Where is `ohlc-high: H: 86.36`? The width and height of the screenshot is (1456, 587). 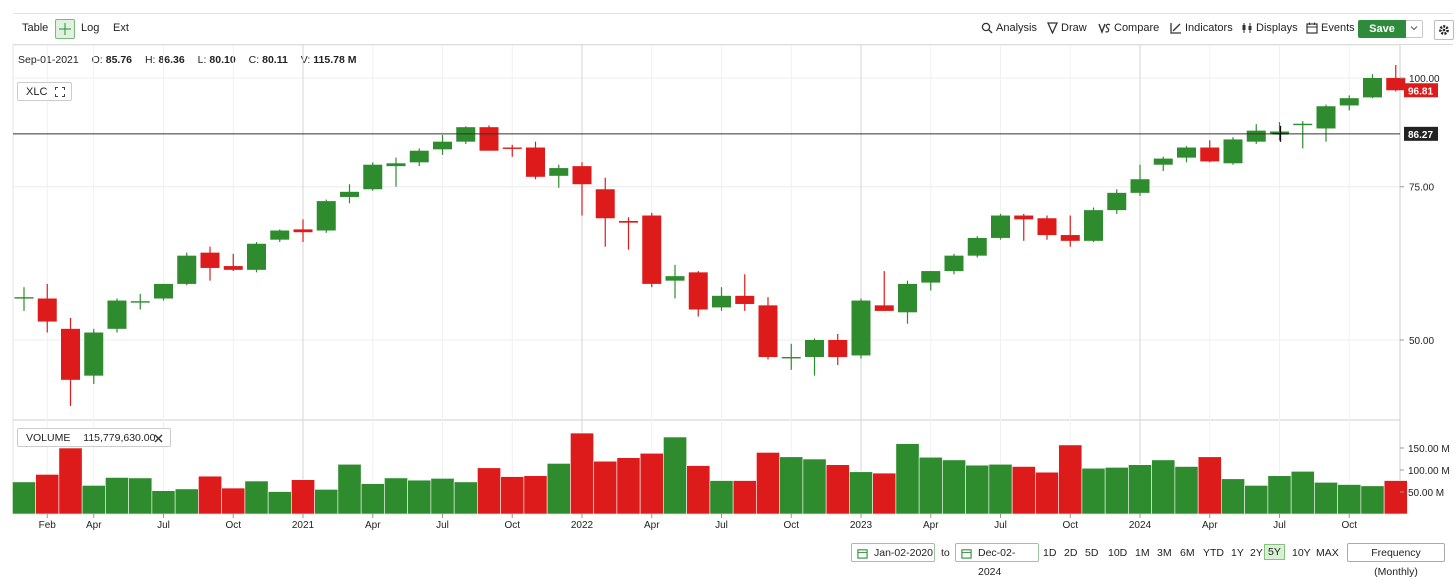 ohlc-high: H: 86.36 is located at coordinates (164, 60).